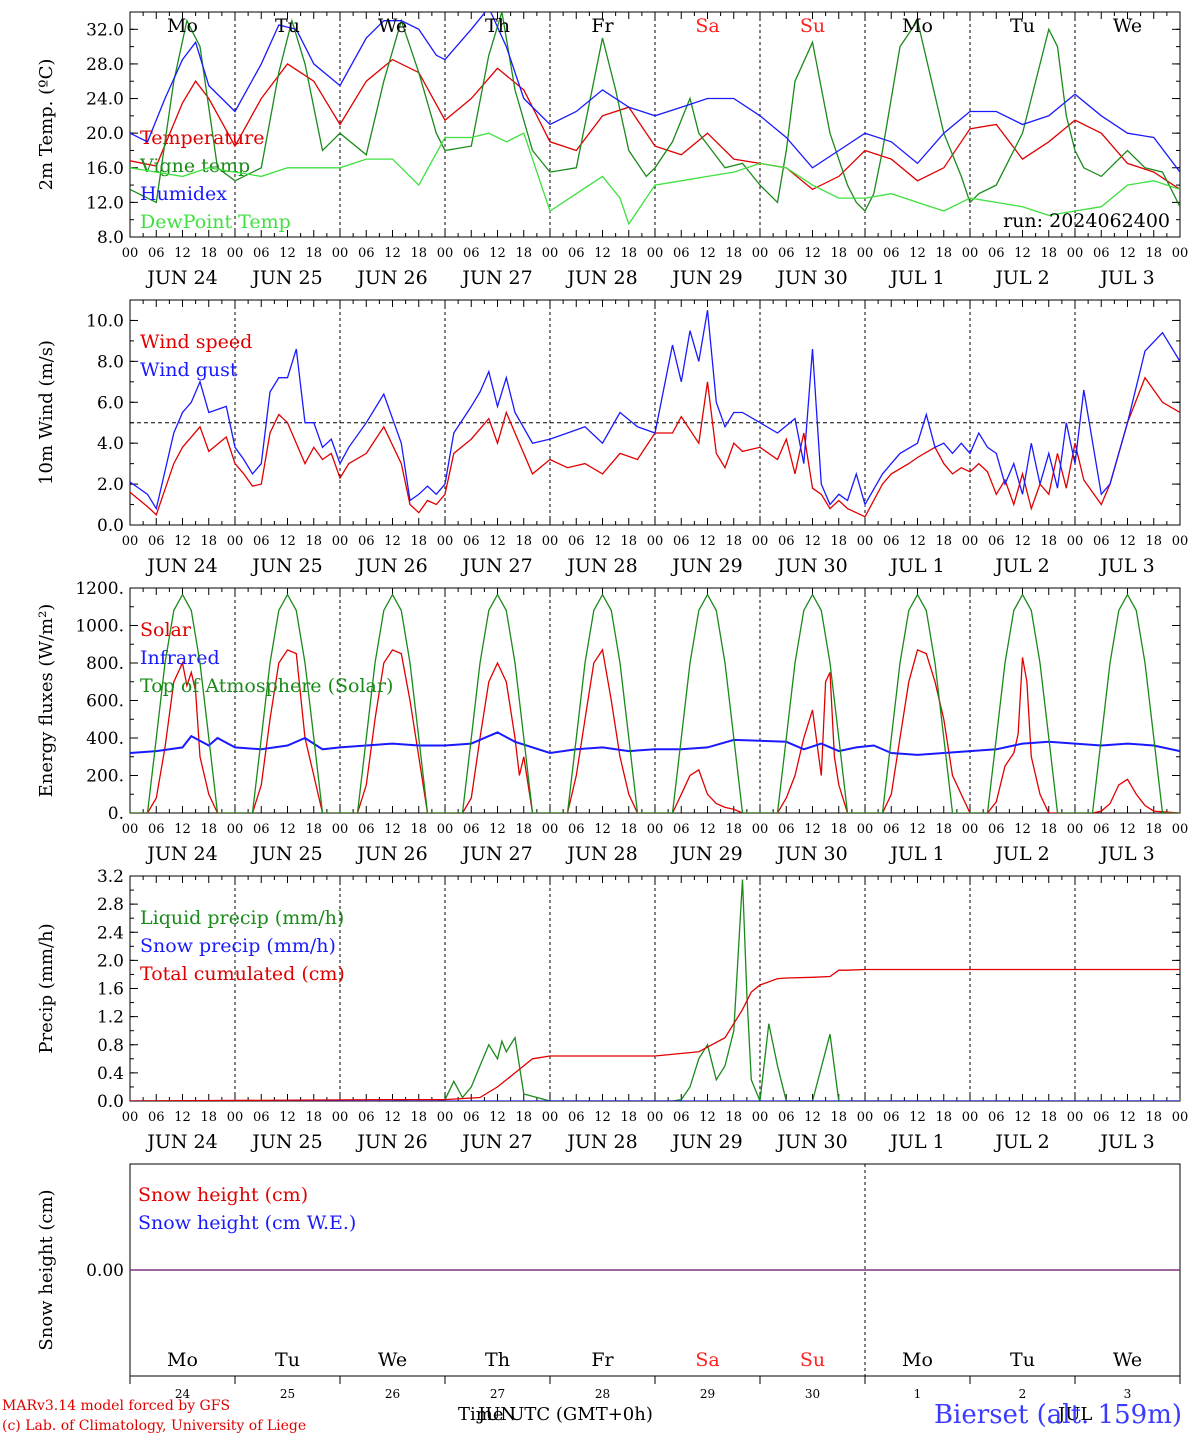 The height and width of the screenshot is (1440, 1194). What do you see at coordinates (110, 990) in the screenshot?
I see `y-tick-label: 1.6` at bounding box center [110, 990].